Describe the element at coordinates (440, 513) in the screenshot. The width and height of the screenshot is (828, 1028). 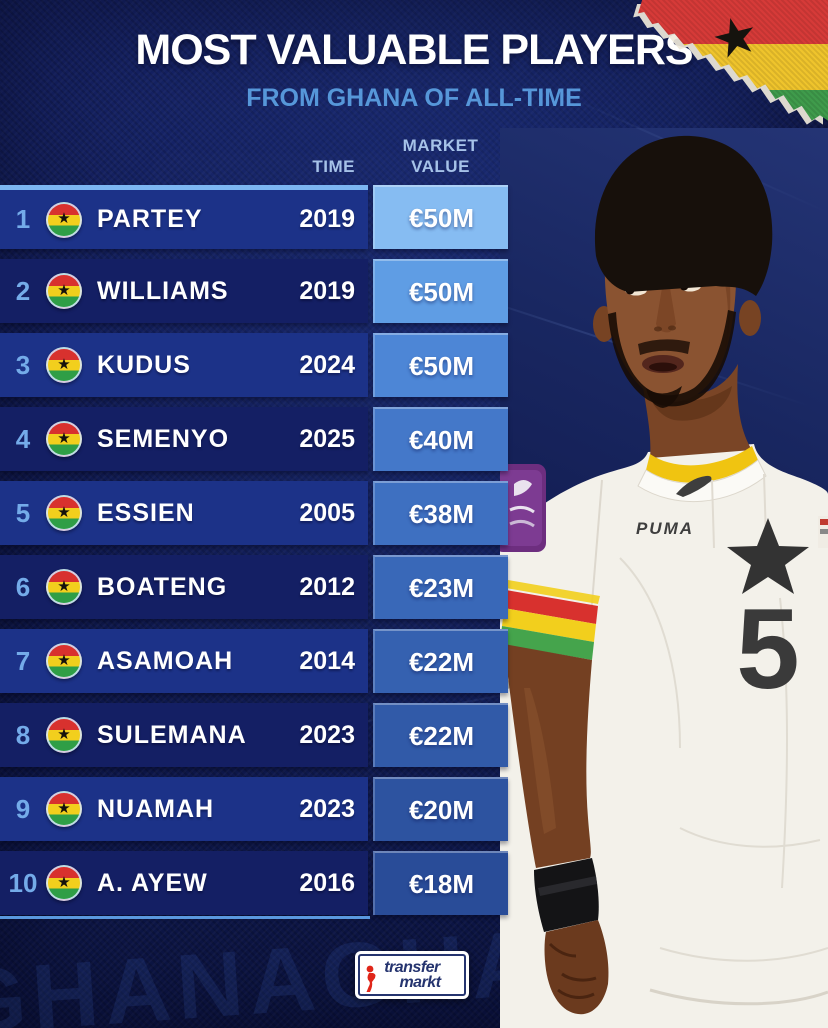
I see `market-value-badge: €38M` at that location.